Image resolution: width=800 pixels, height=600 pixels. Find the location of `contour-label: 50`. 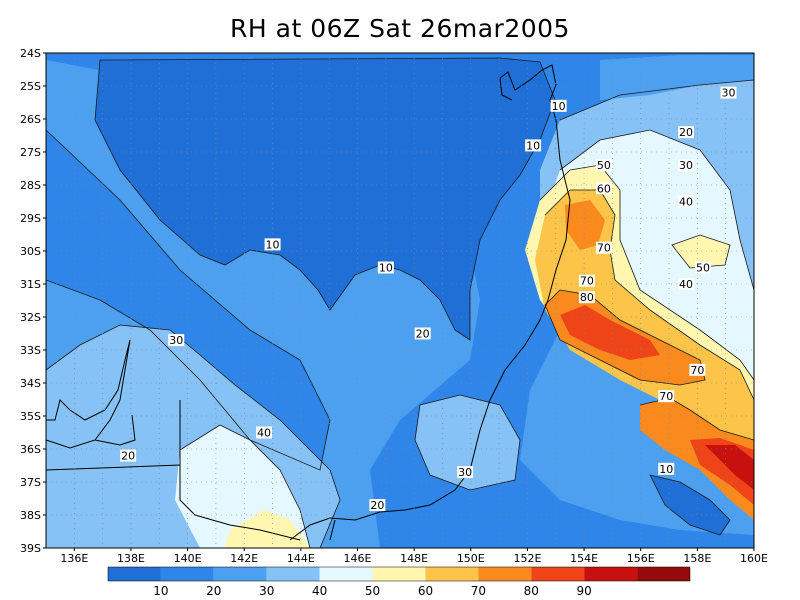

contour-label: 50 is located at coordinates (603, 165).